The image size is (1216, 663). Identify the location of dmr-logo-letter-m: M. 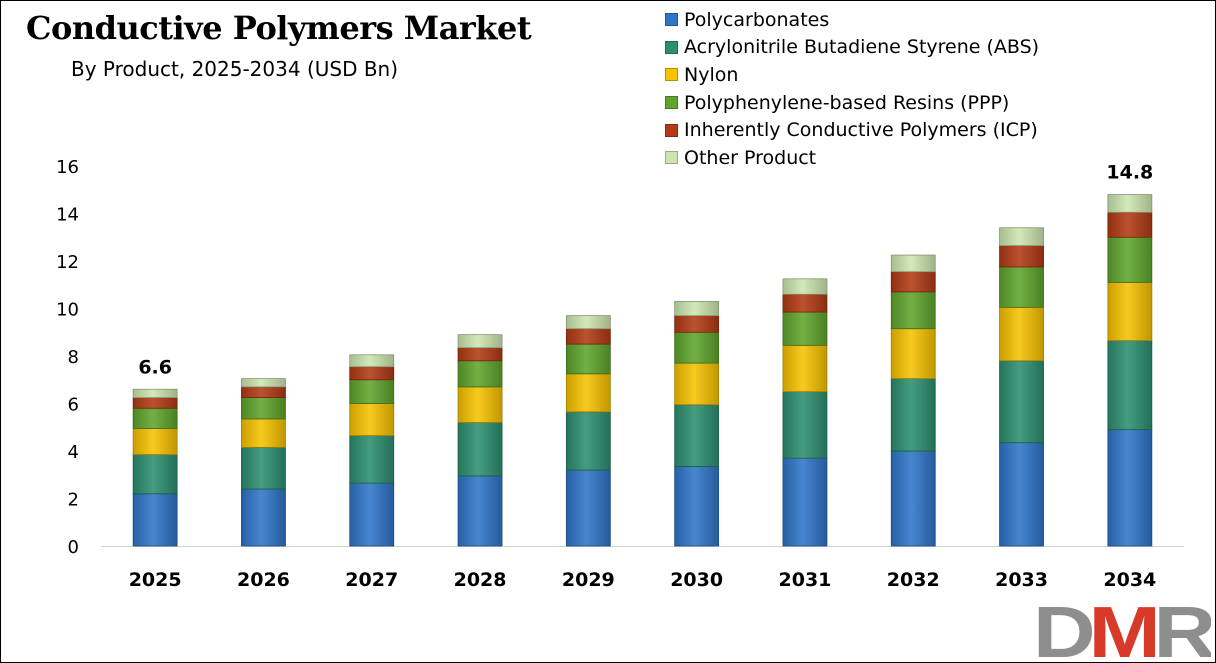
(1122, 630).